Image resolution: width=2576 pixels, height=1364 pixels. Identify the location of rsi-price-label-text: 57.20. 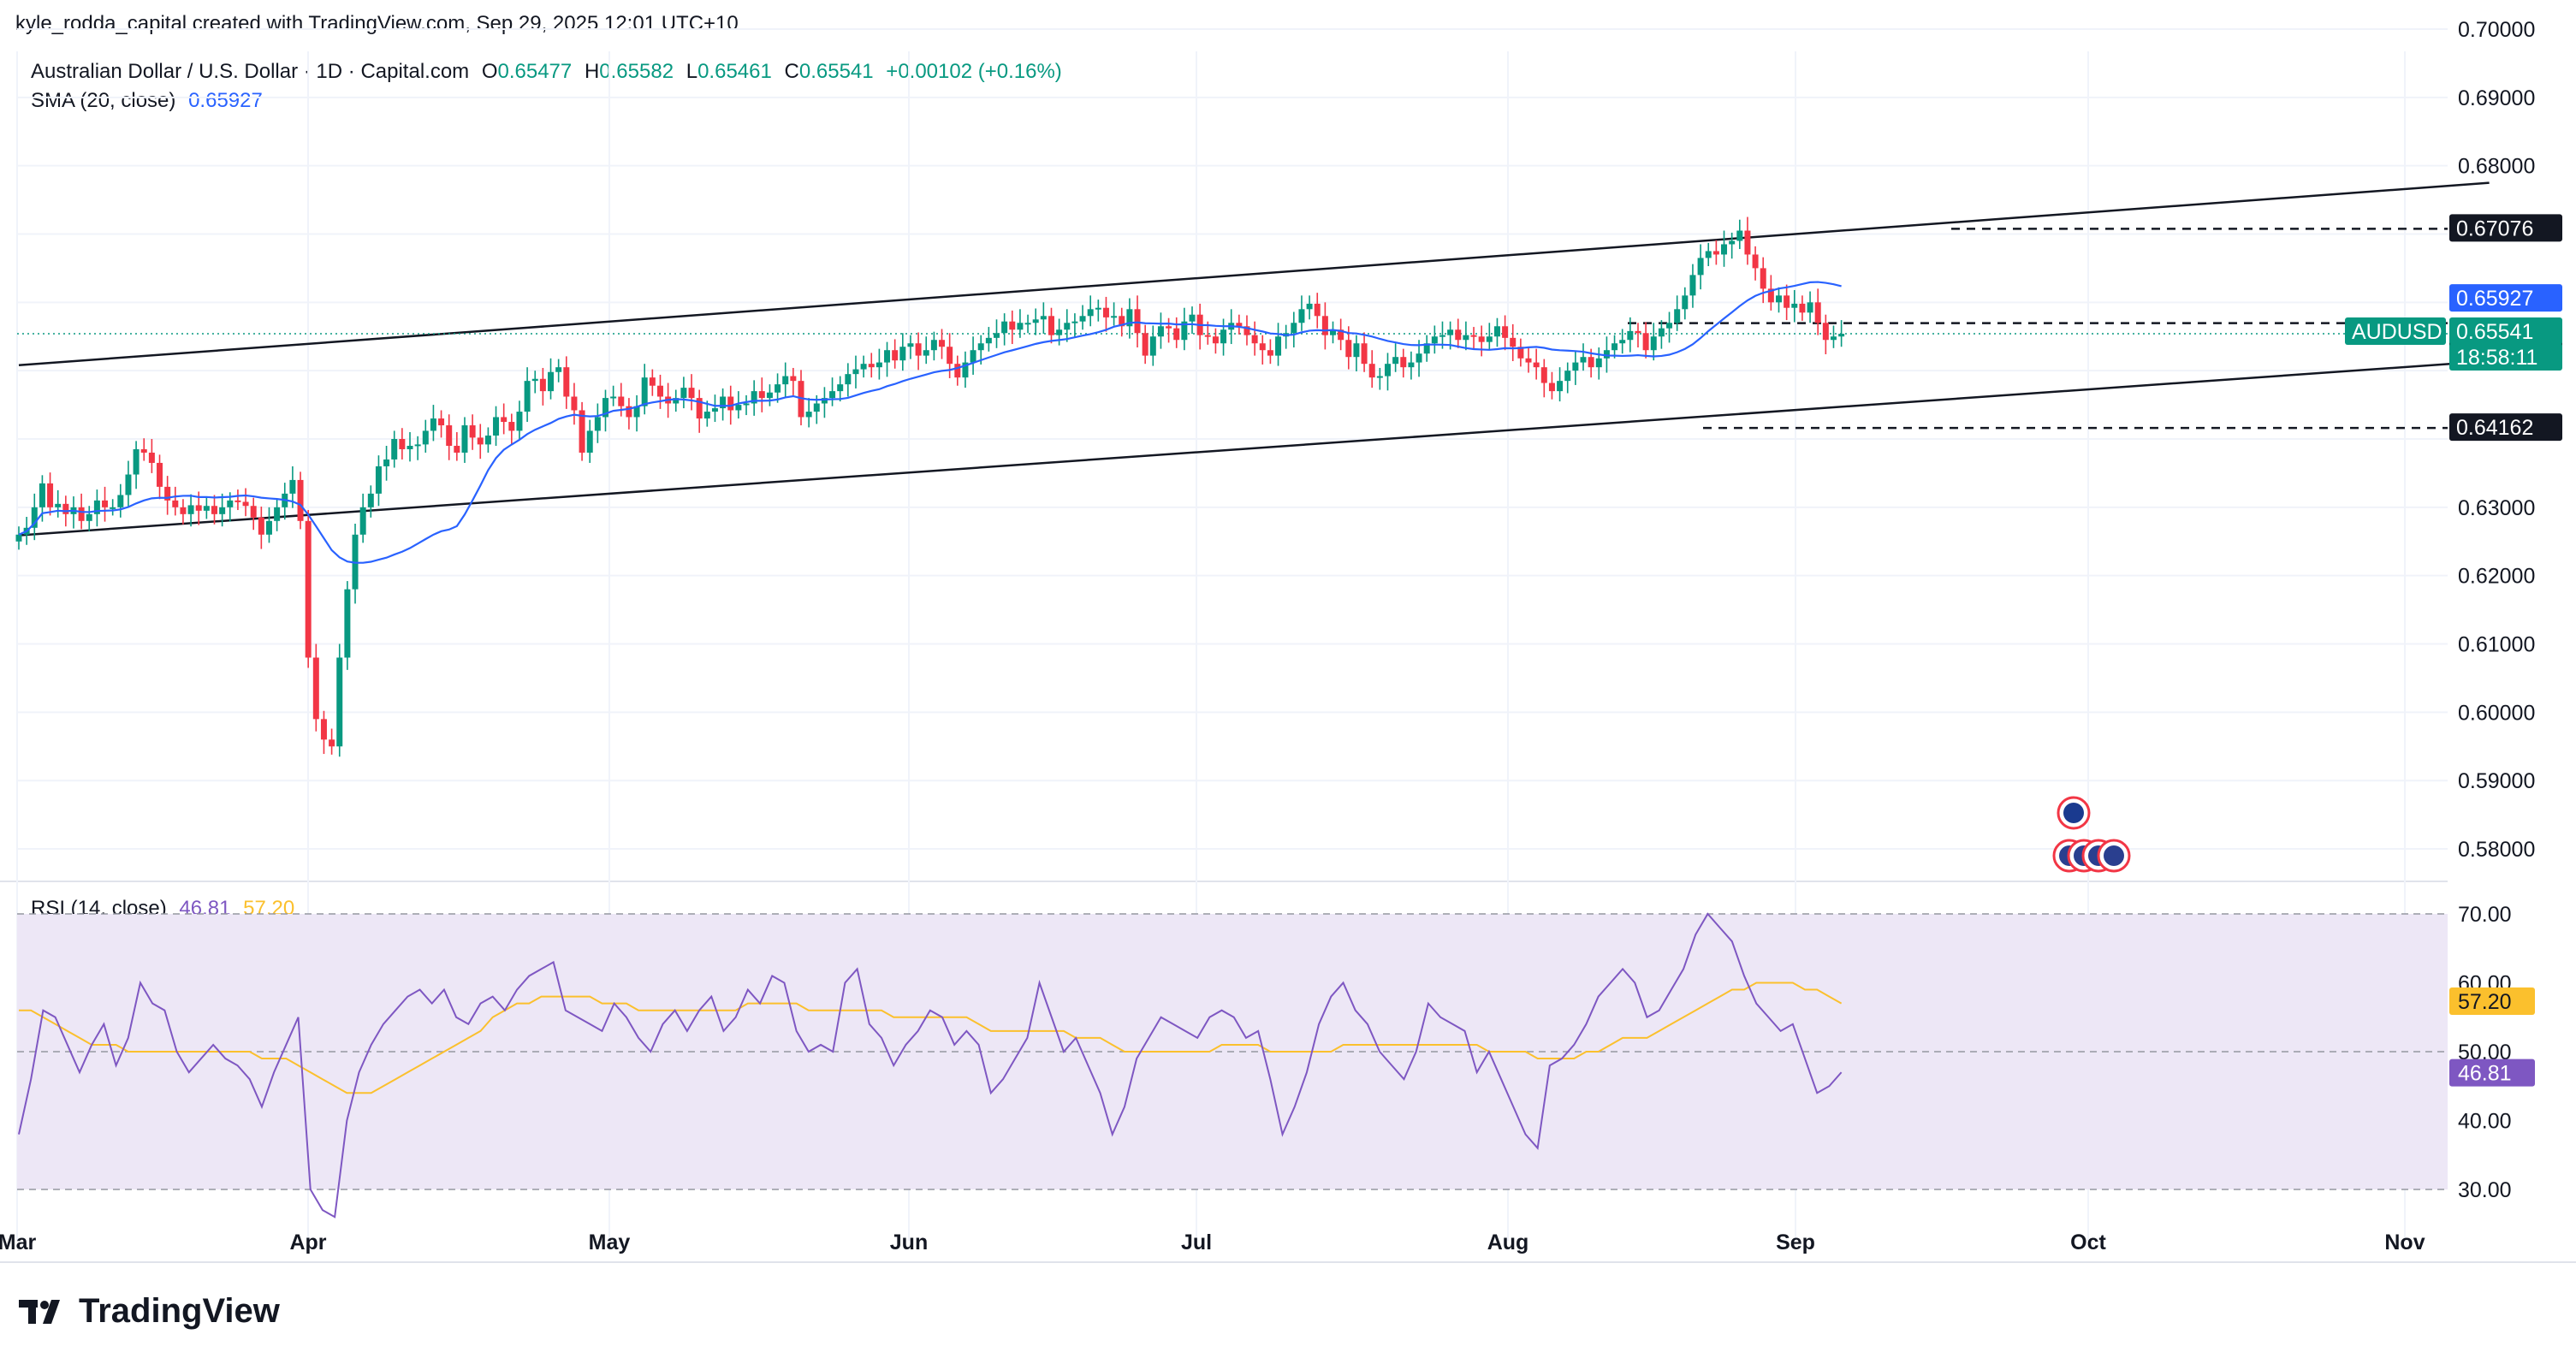
(2485, 1002).